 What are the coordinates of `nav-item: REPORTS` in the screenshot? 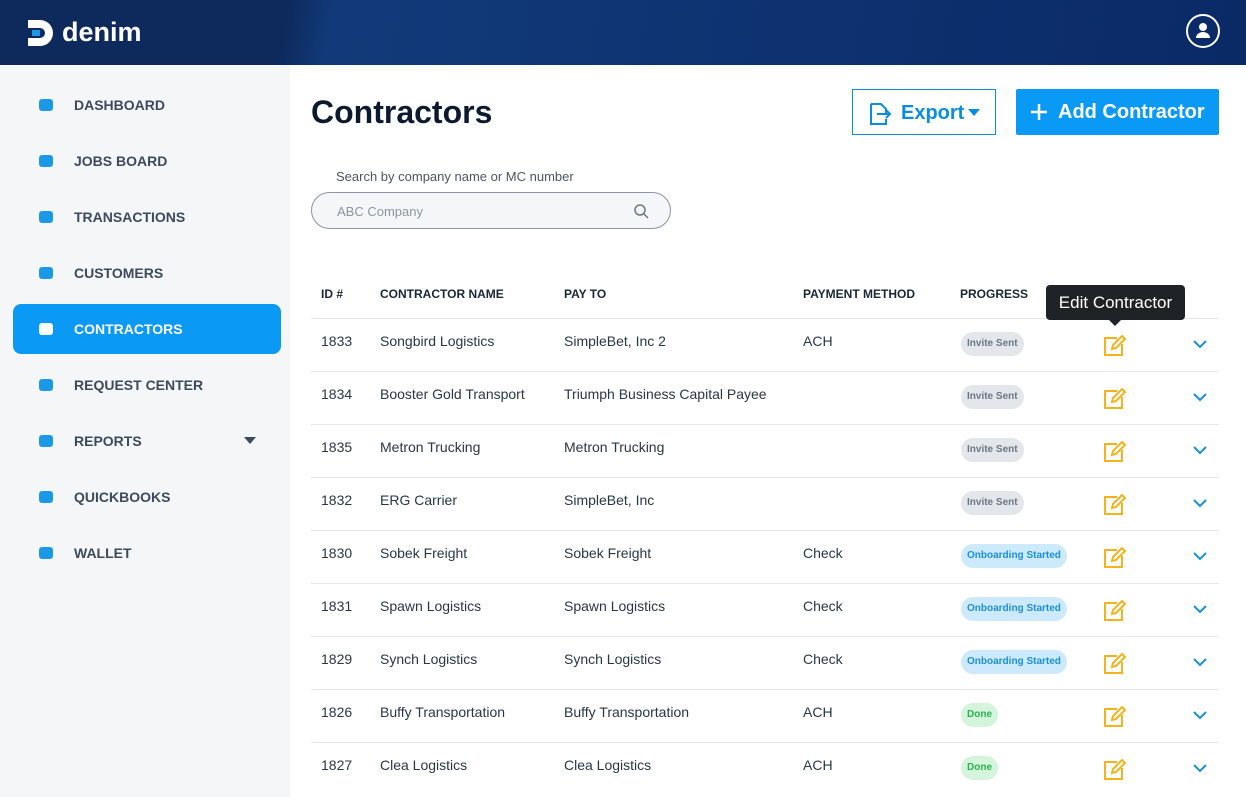 It's located at (147, 441).